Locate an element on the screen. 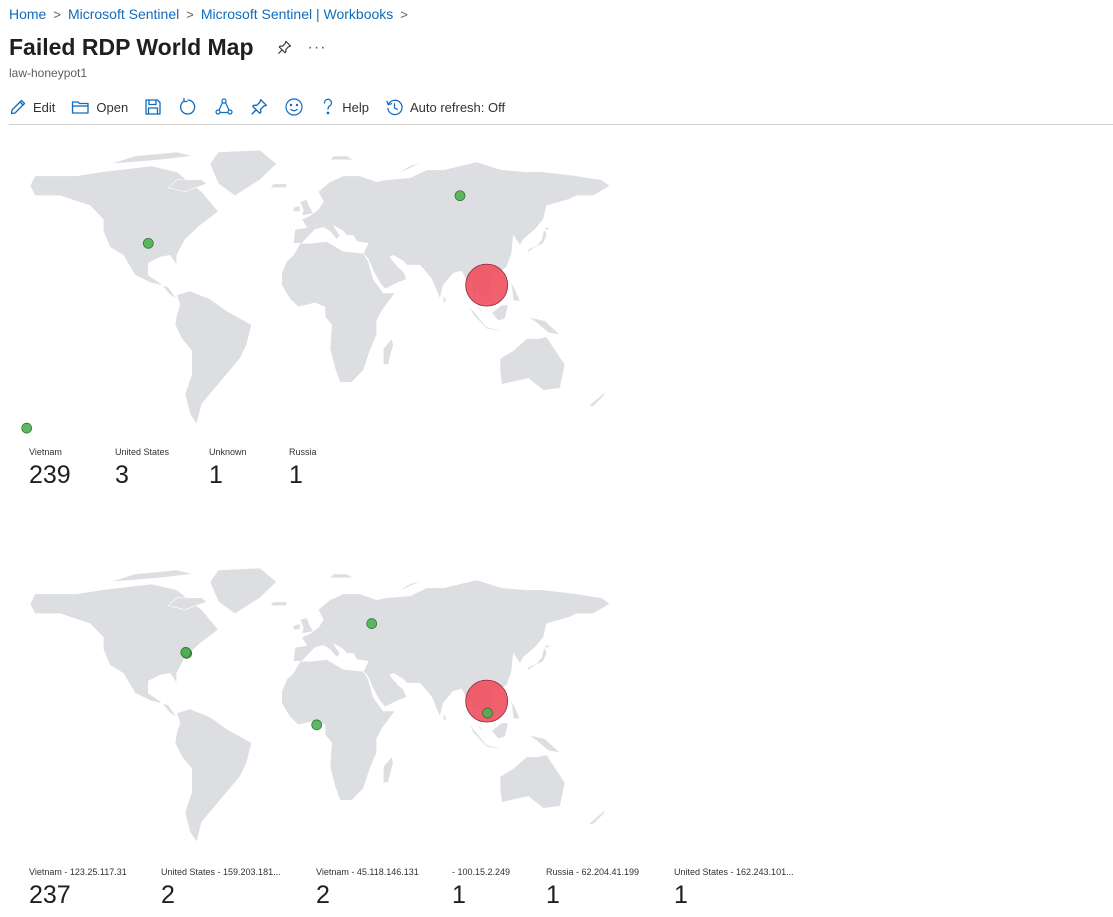 The width and height of the screenshot is (1113, 917). auto-refresh-button: Auto refresh: Off is located at coordinates (445, 107).